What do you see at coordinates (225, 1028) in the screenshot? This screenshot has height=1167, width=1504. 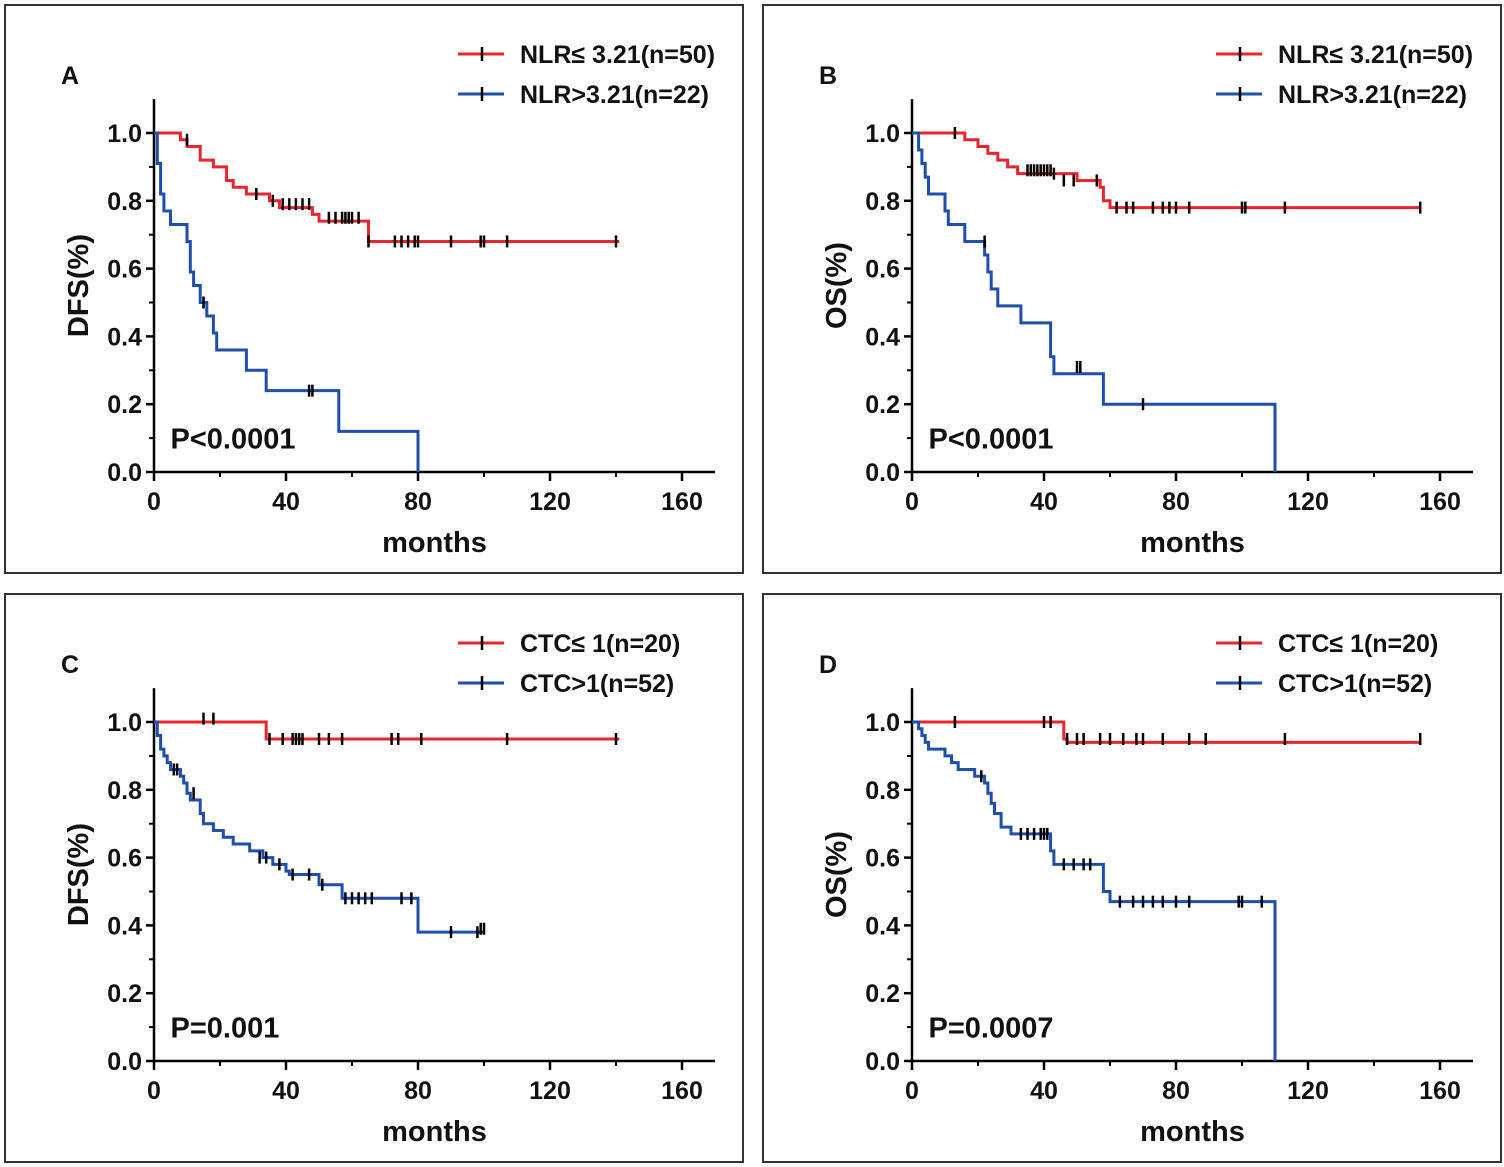 I see `p-value-label: P=0.001` at bounding box center [225, 1028].